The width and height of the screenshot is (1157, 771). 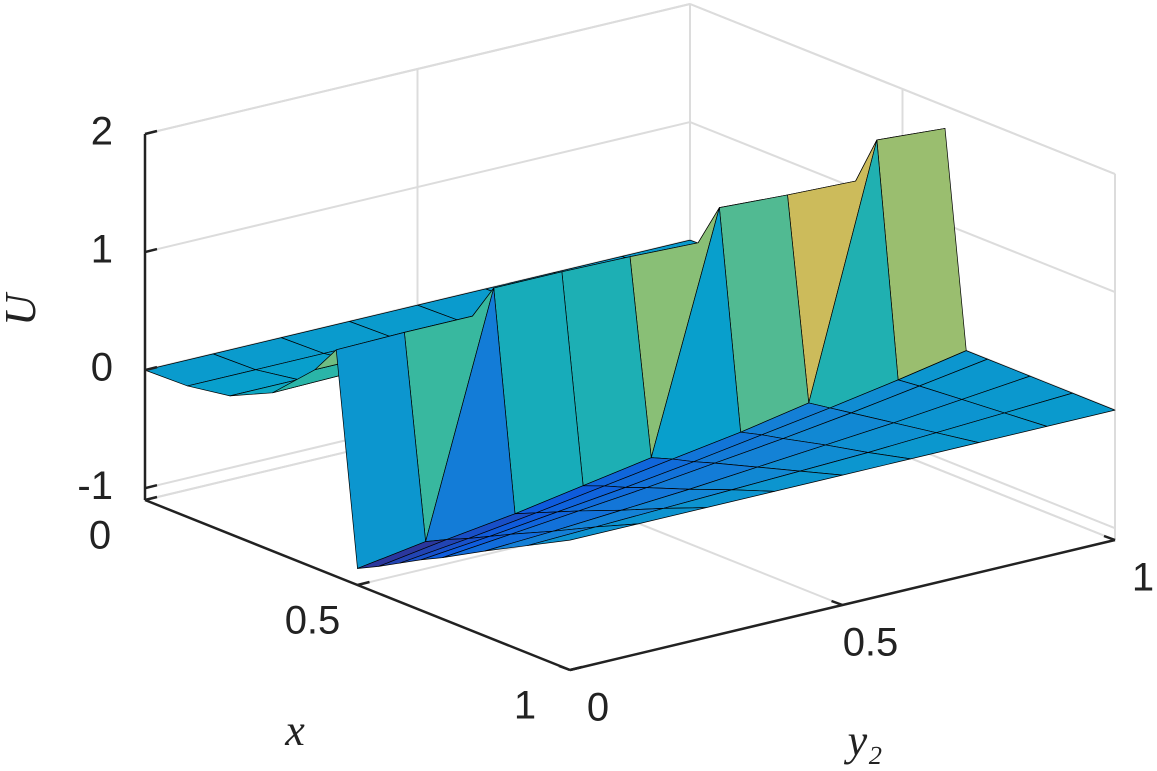 What do you see at coordinates (871, 643) in the screenshot?
I see `y-tick-label: 0.5` at bounding box center [871, 643].